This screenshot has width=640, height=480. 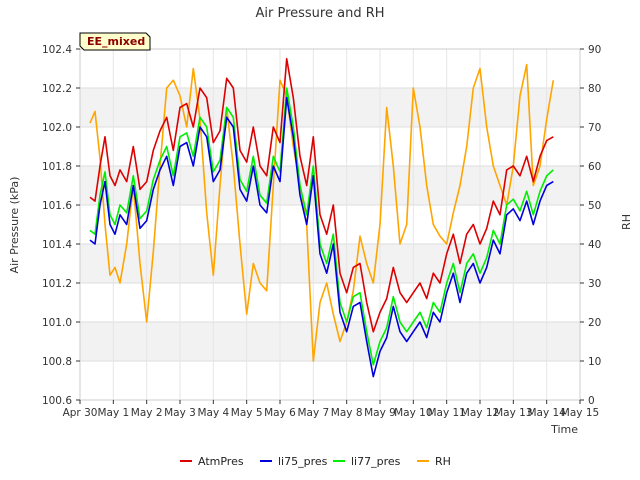 I want to click on x-tick-label: May 6, so click(x=280, y=413).